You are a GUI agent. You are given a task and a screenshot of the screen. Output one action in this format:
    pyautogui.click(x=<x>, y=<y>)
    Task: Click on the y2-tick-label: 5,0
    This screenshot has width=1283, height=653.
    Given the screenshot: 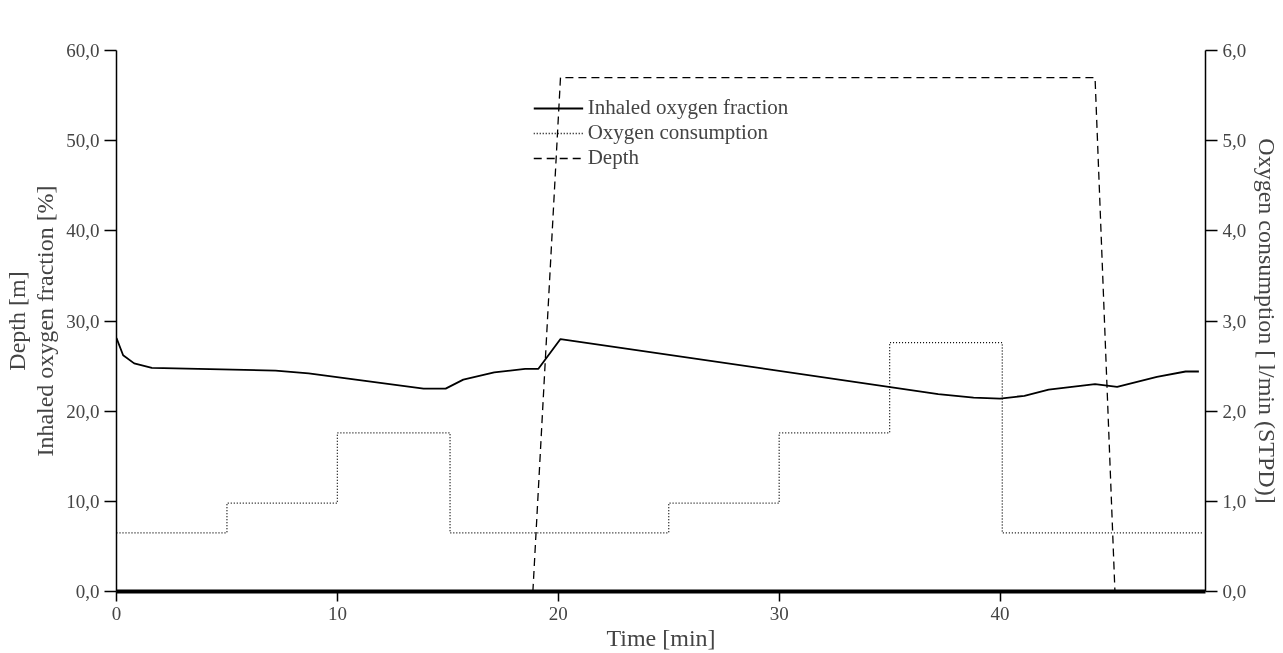 What is the action you would take?
    pyautogui.click(x=1234, y=141)
    